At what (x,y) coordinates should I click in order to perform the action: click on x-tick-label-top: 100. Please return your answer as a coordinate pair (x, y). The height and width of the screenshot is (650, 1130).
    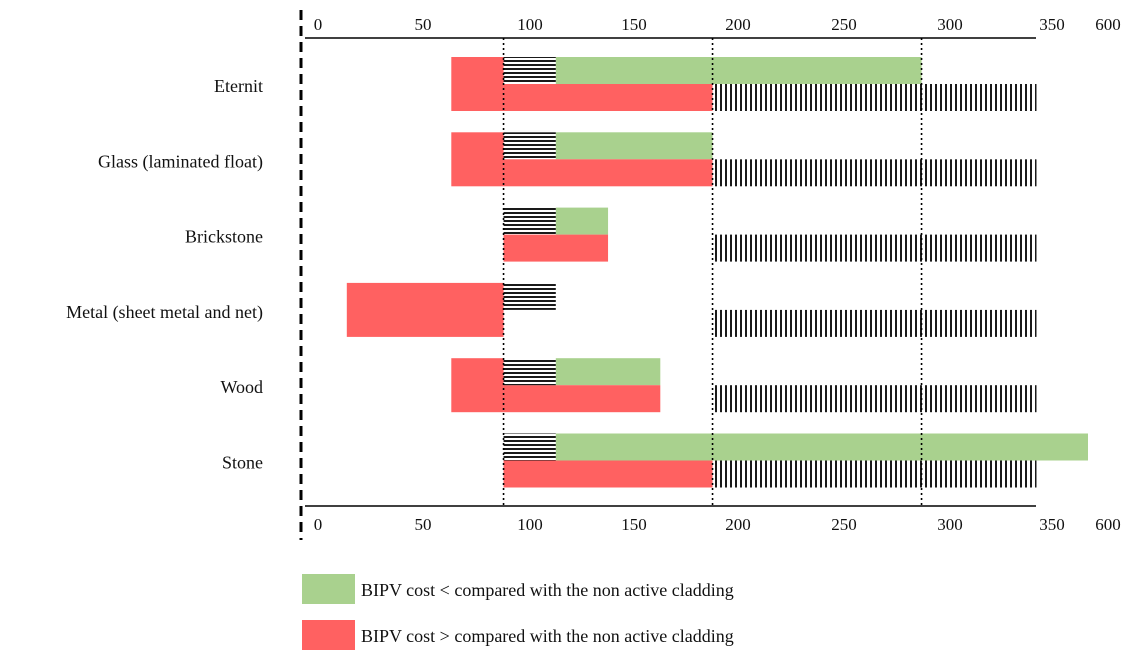
    Looking at the image, I should click on (530, 24).